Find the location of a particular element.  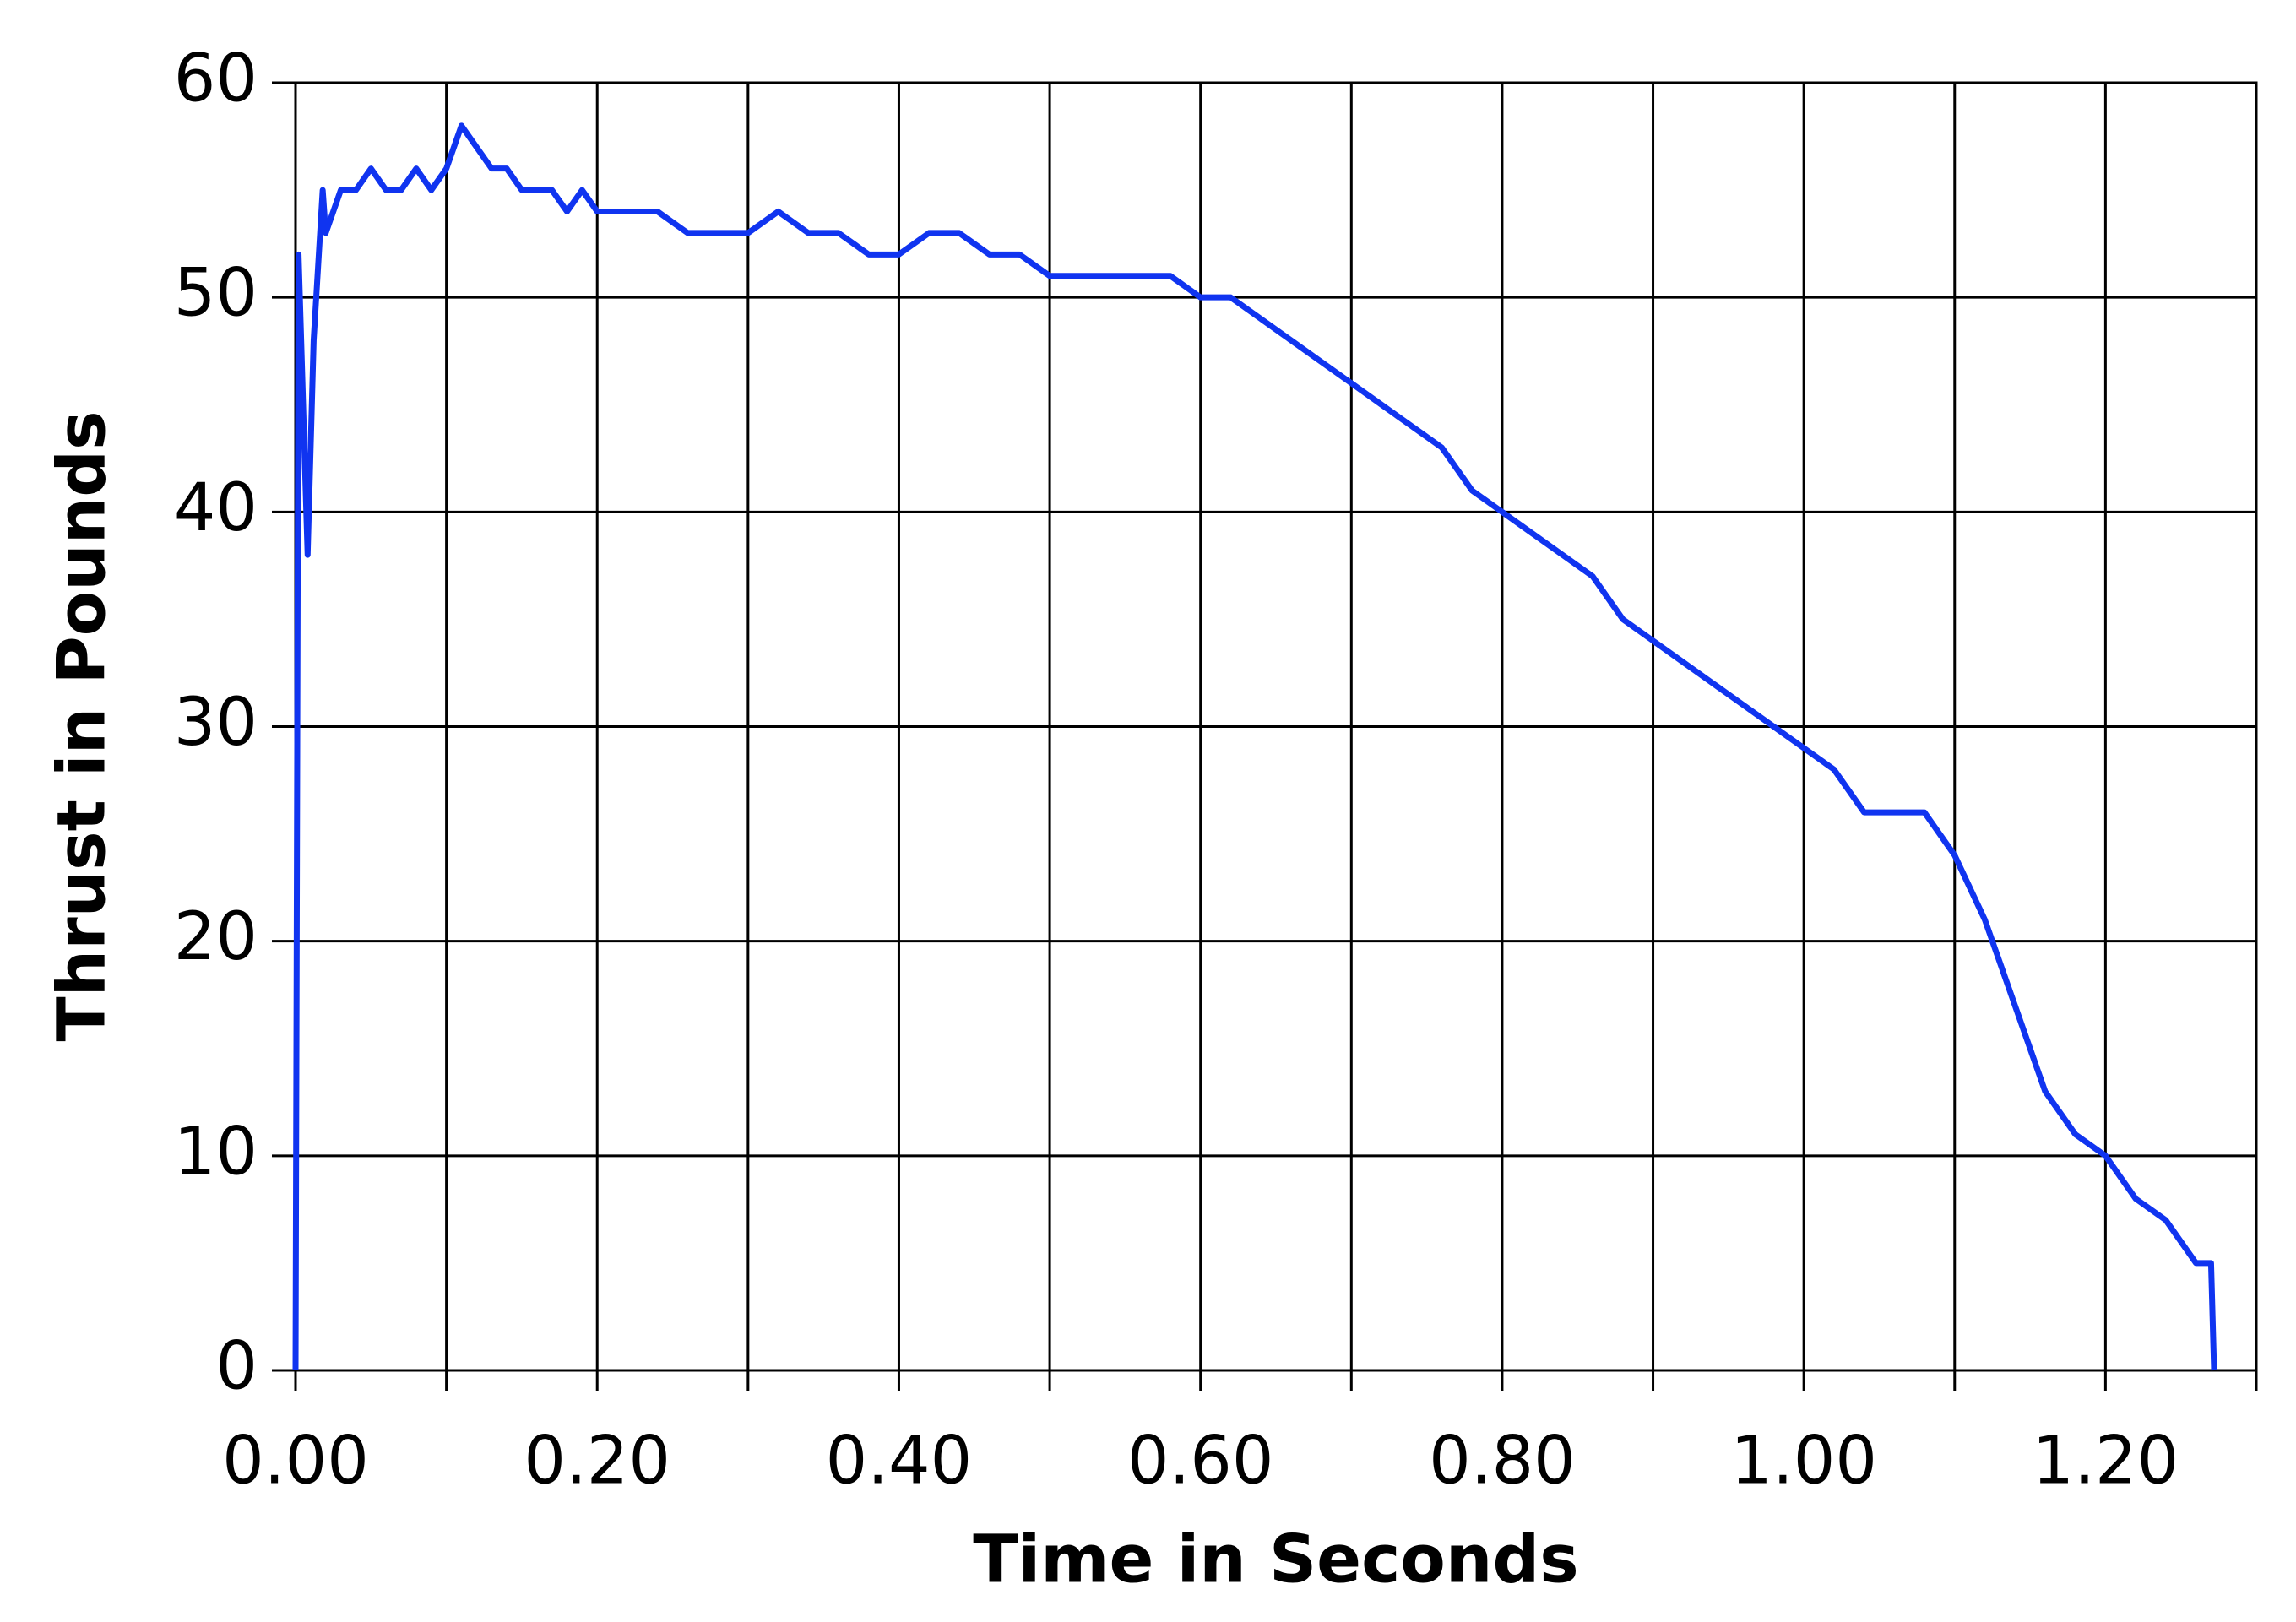

y-axis-title: Thrust in Pounds is located at coordinates (82, 725).